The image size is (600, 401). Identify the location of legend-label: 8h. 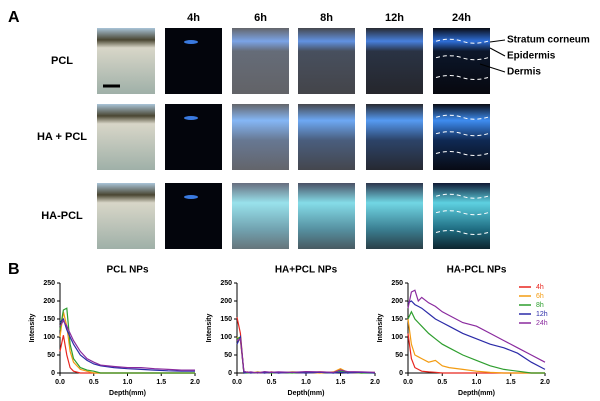
(540, 305).